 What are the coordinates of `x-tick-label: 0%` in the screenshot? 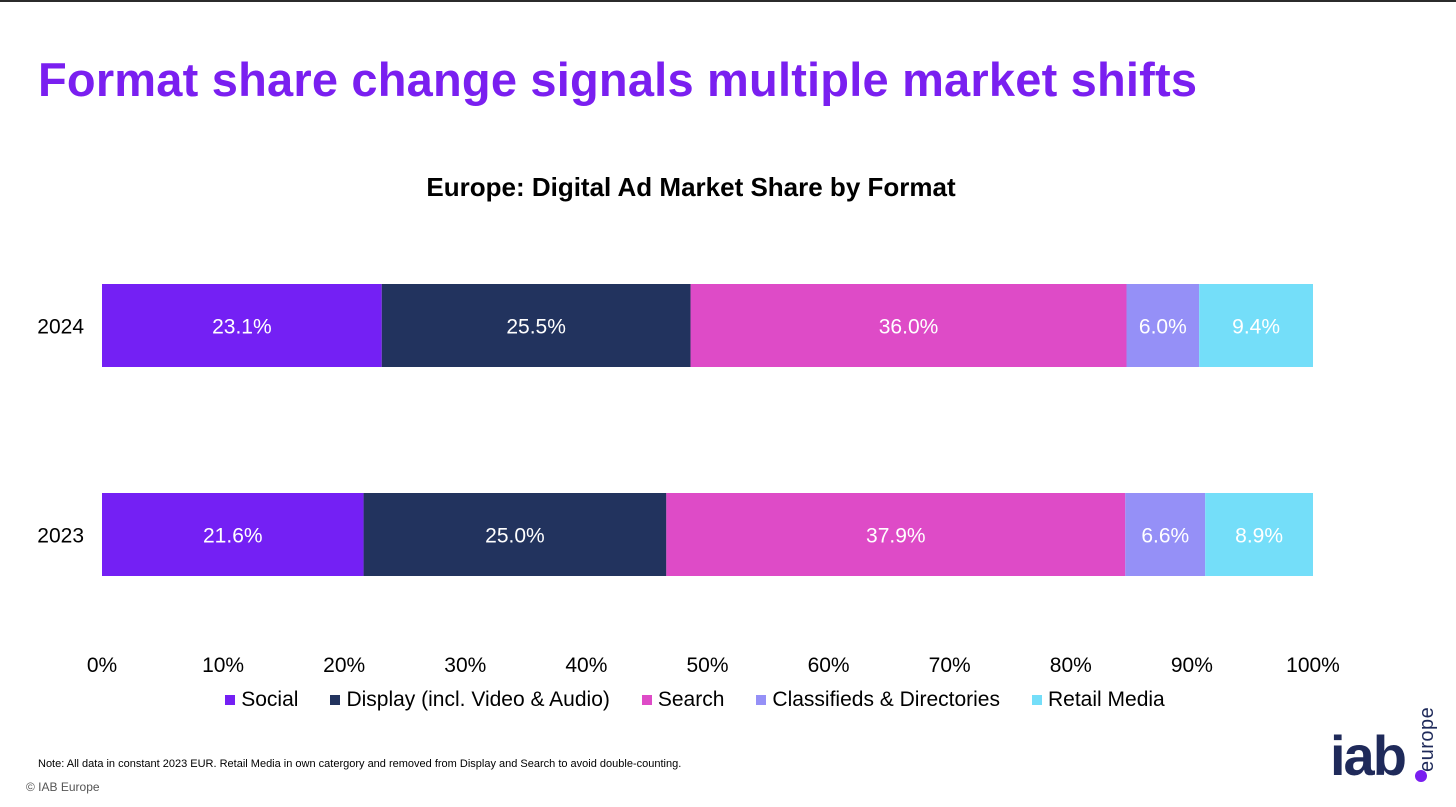 It's located at (102, 665).